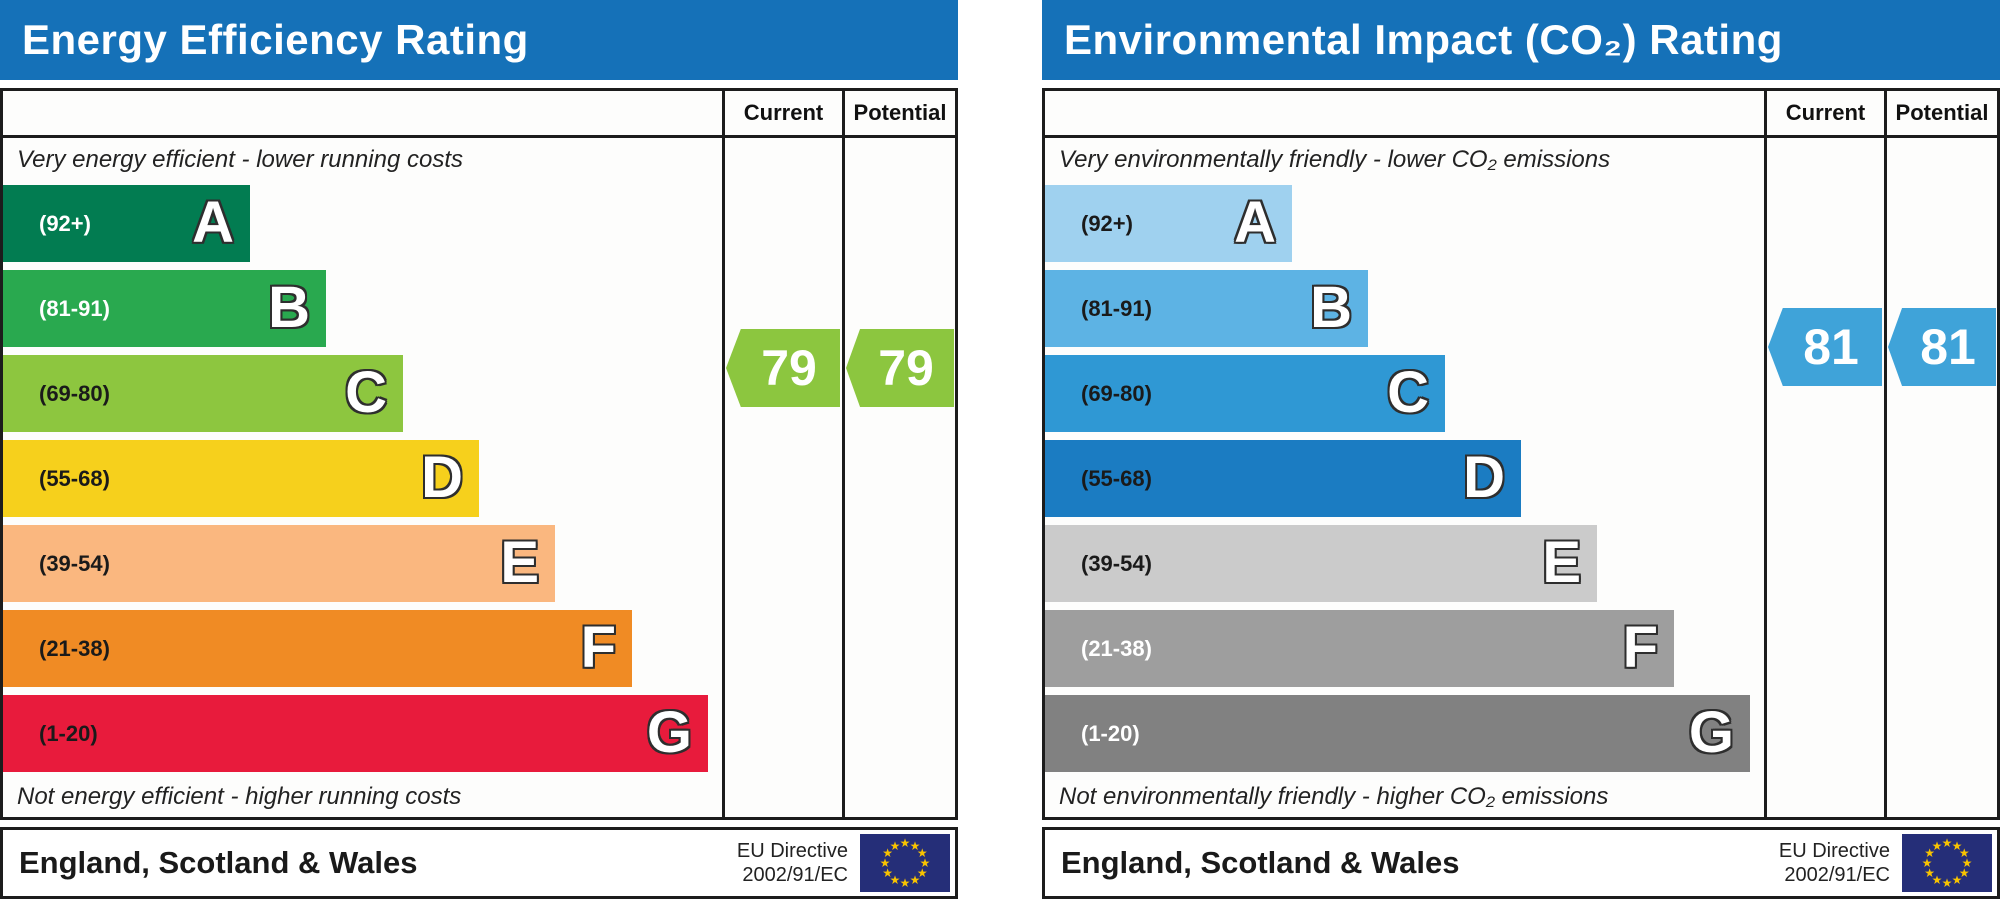 The height and width of the screenshot is (899, 2000). Describe the element at coordinates (783, 368) in the screenshot. I see `current-rating-arrow: 79` at that location.